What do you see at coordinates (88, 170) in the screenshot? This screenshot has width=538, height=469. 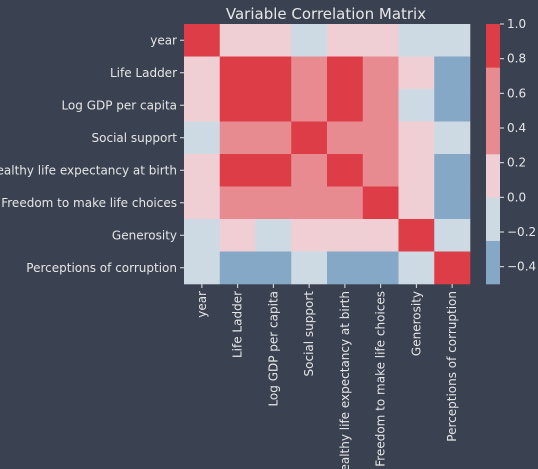 I see `y-tick-label: Healthy life expectancy at birth` at bounding box center [88, 170].